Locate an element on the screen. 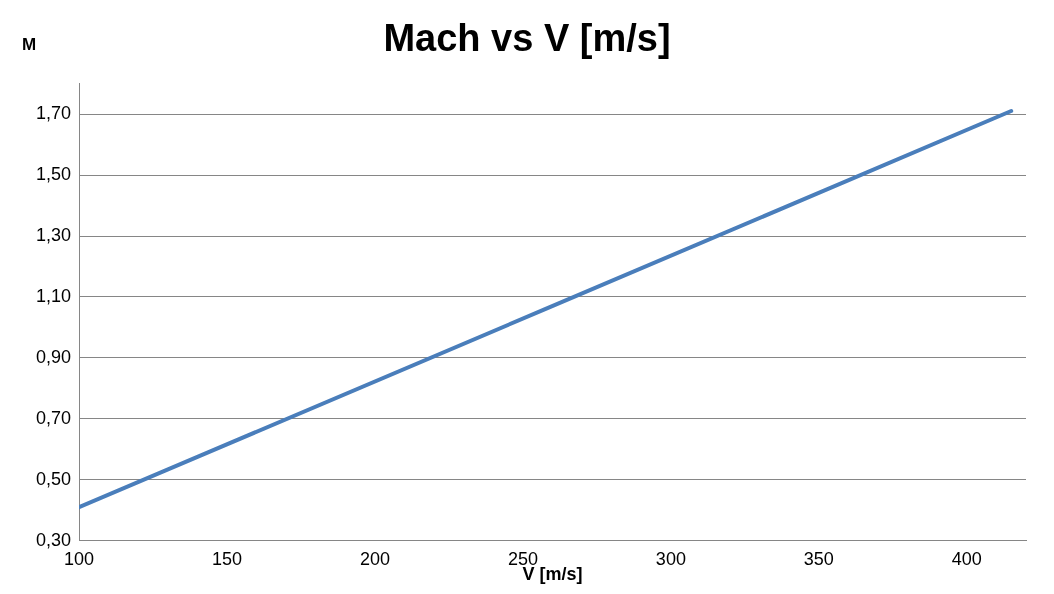  x-tick-label: 300 is located at coordinates (670, 558).